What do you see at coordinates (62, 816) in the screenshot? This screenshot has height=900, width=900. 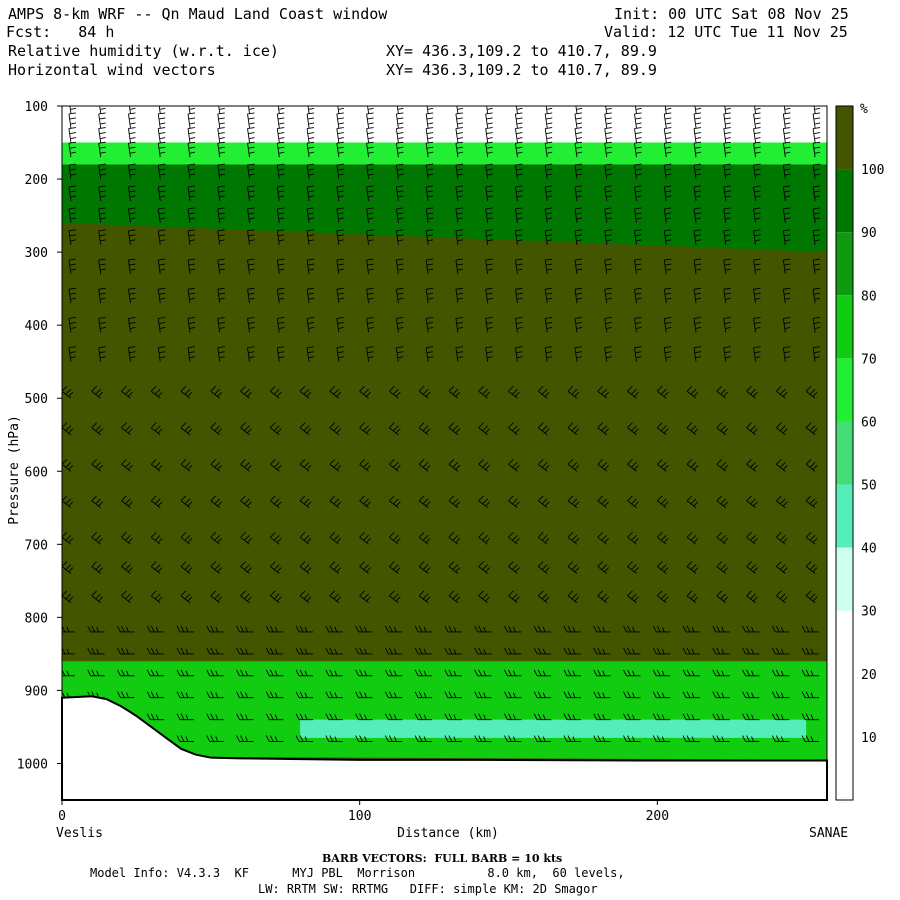 I see `x-tick-label: 0` at bounding box center [62, 816].